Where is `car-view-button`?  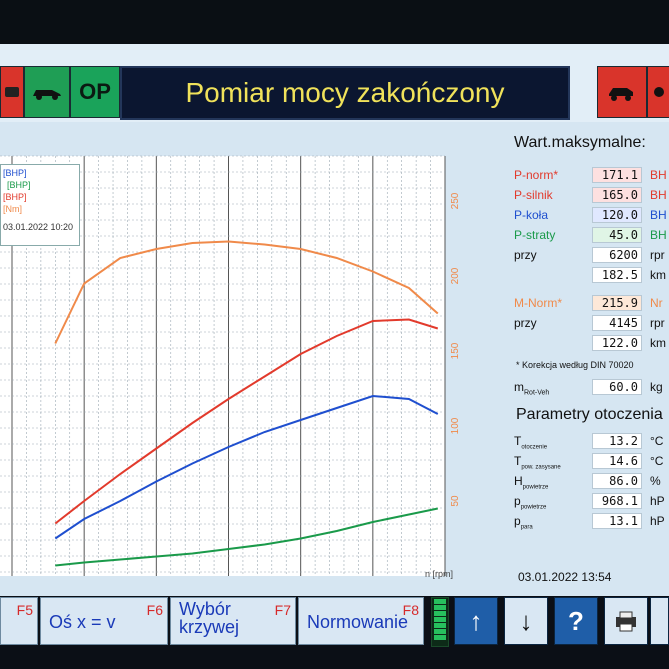
car-view-button is located at coordinates (47, 92).